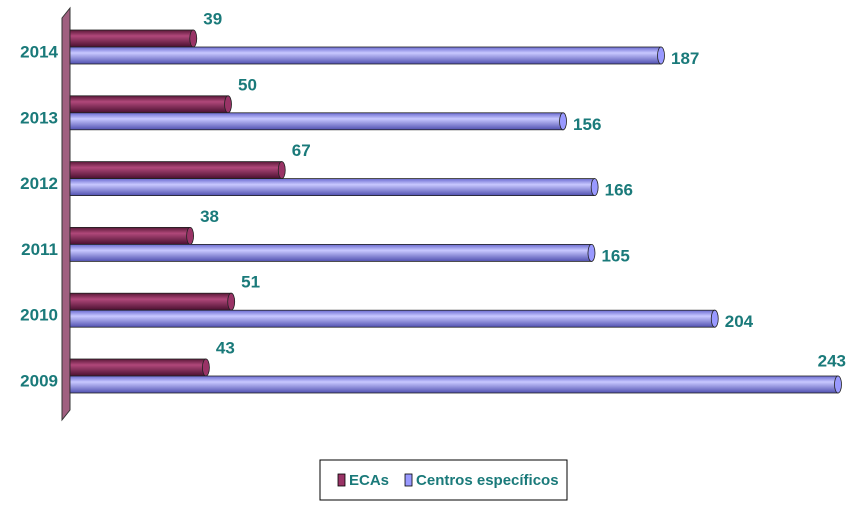 Image resolution: width=857 pixels, height=513 pixels. I want to click on category-label: 2010, so click(39, 315).